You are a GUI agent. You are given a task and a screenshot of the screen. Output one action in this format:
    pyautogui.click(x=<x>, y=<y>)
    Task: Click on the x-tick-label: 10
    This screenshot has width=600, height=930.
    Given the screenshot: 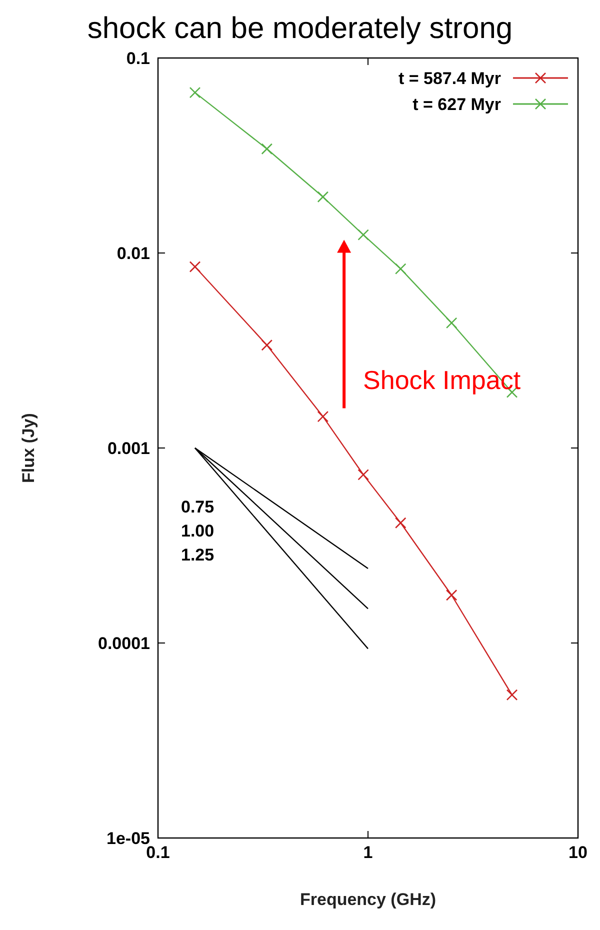 What is the action you would take?
    pyautogui.click(x=578, y=852)
    